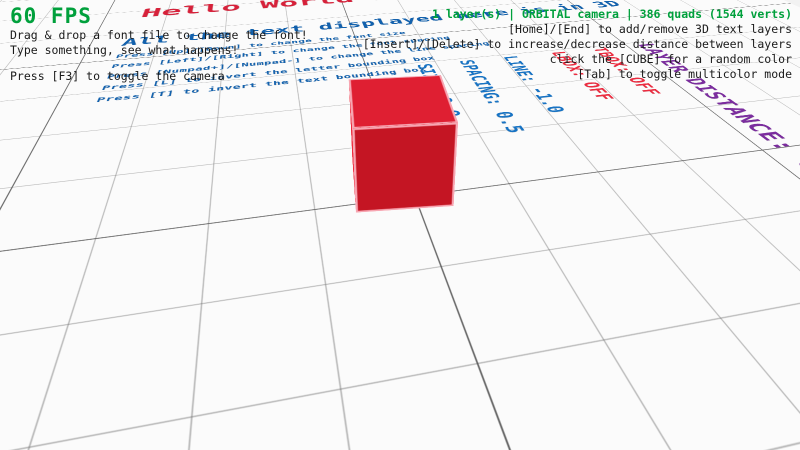  I want to click on cube-face-top, so click(403, 102).